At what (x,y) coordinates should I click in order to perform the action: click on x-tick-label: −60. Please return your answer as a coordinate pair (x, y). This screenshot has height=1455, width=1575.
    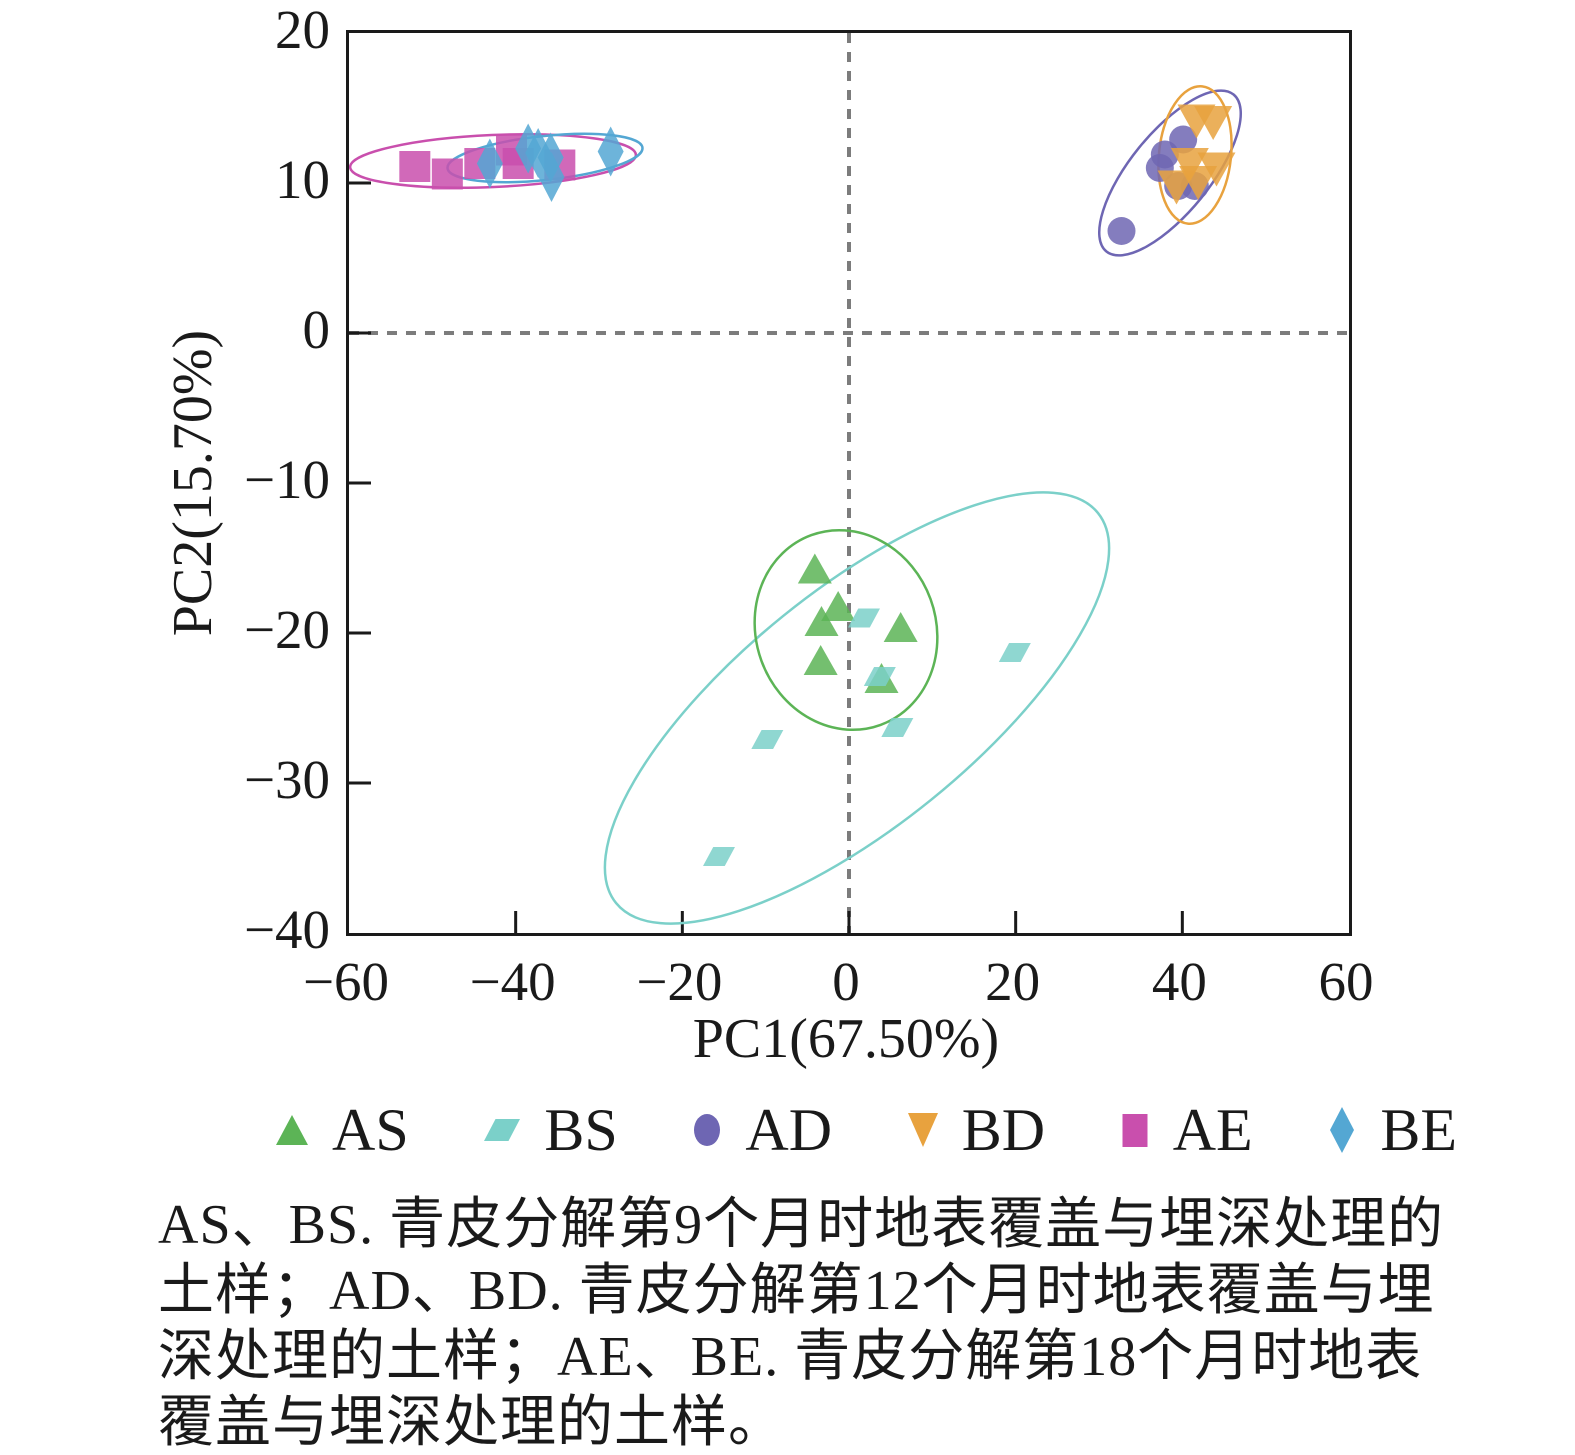
    Looking at the image, I should click on (346, 981).